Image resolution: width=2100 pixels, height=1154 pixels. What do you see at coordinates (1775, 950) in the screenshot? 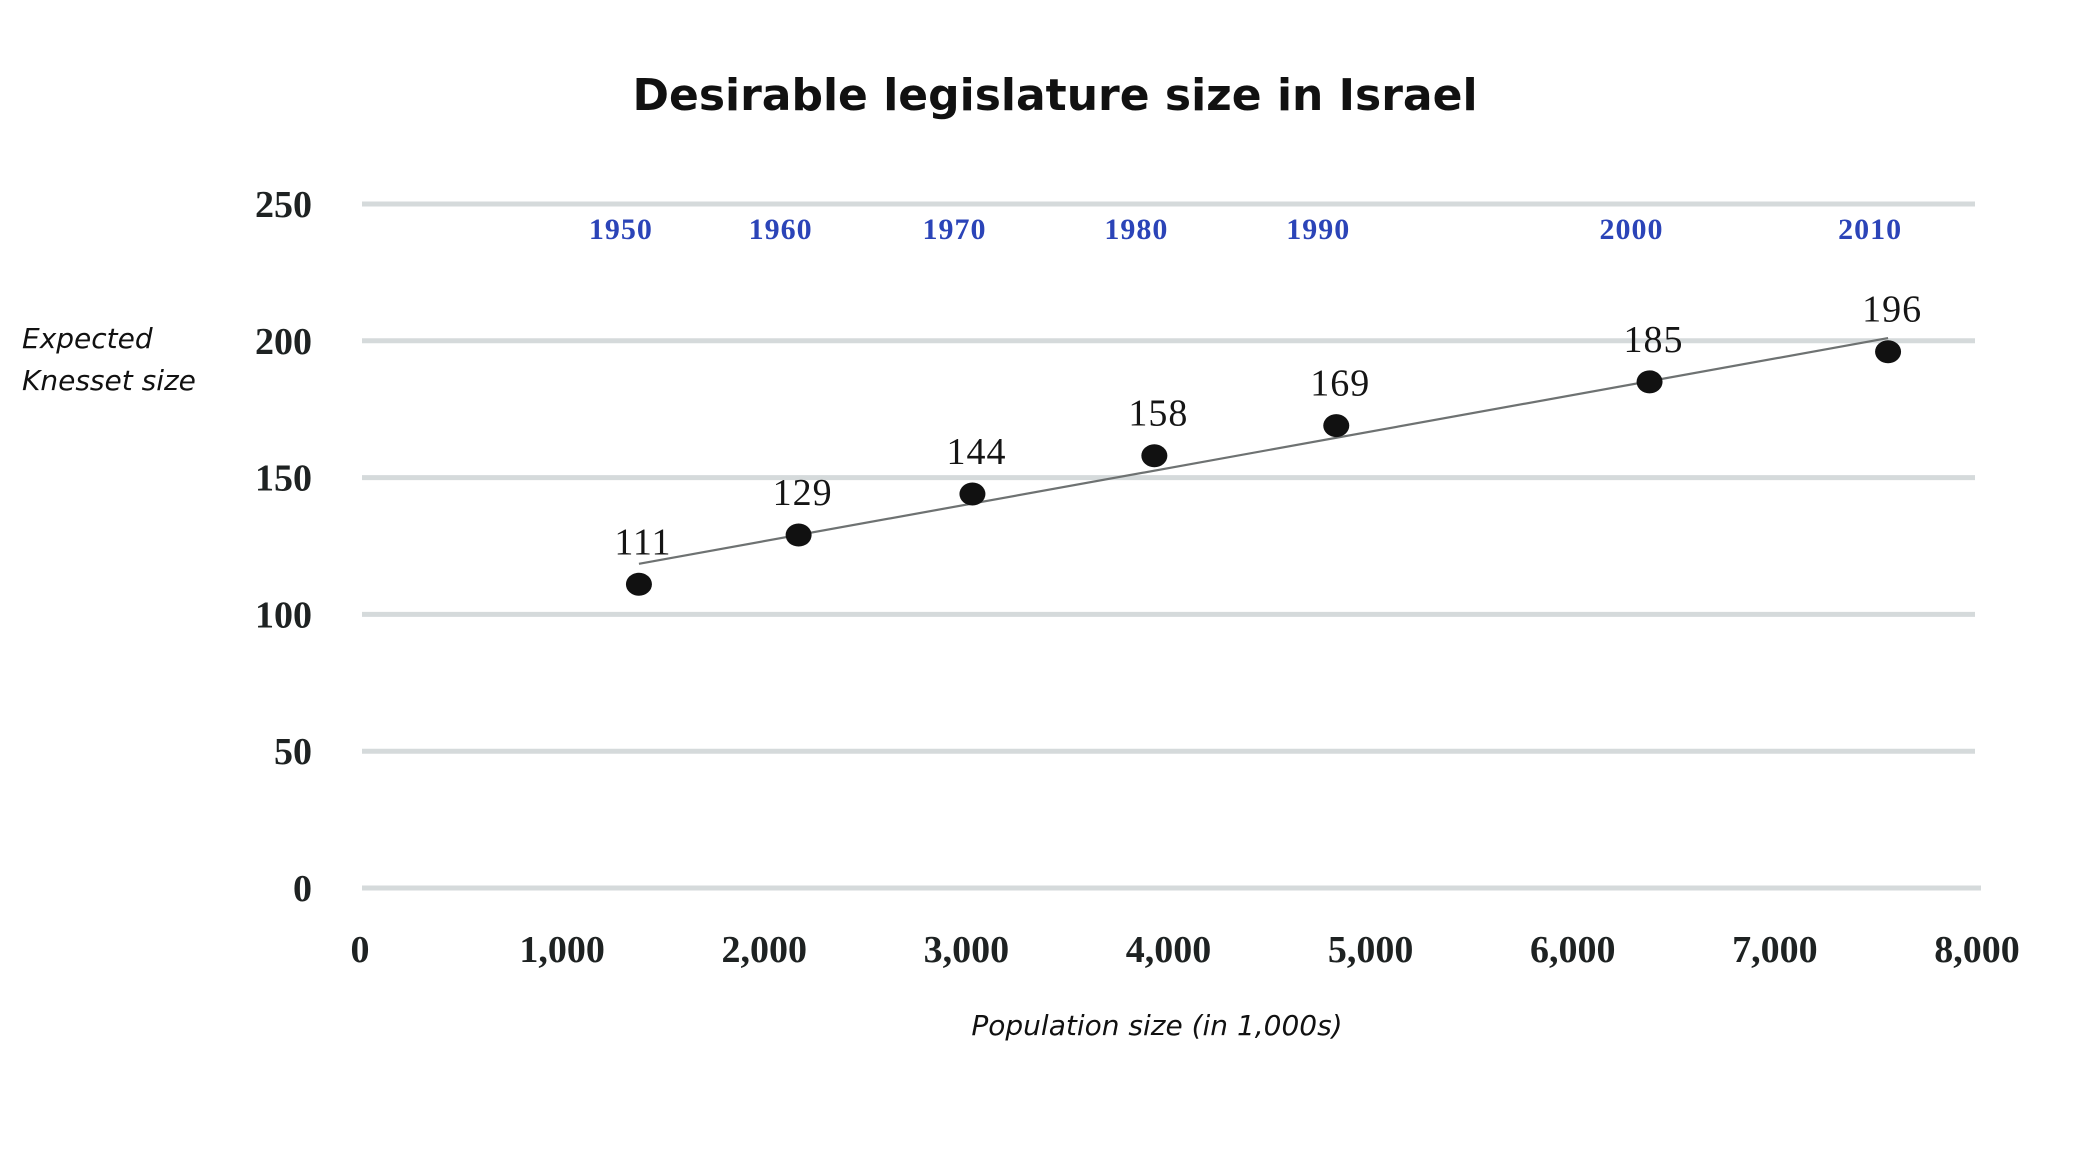
I see `x-tick-label: 7,000` at bounding box center [1775, 950].